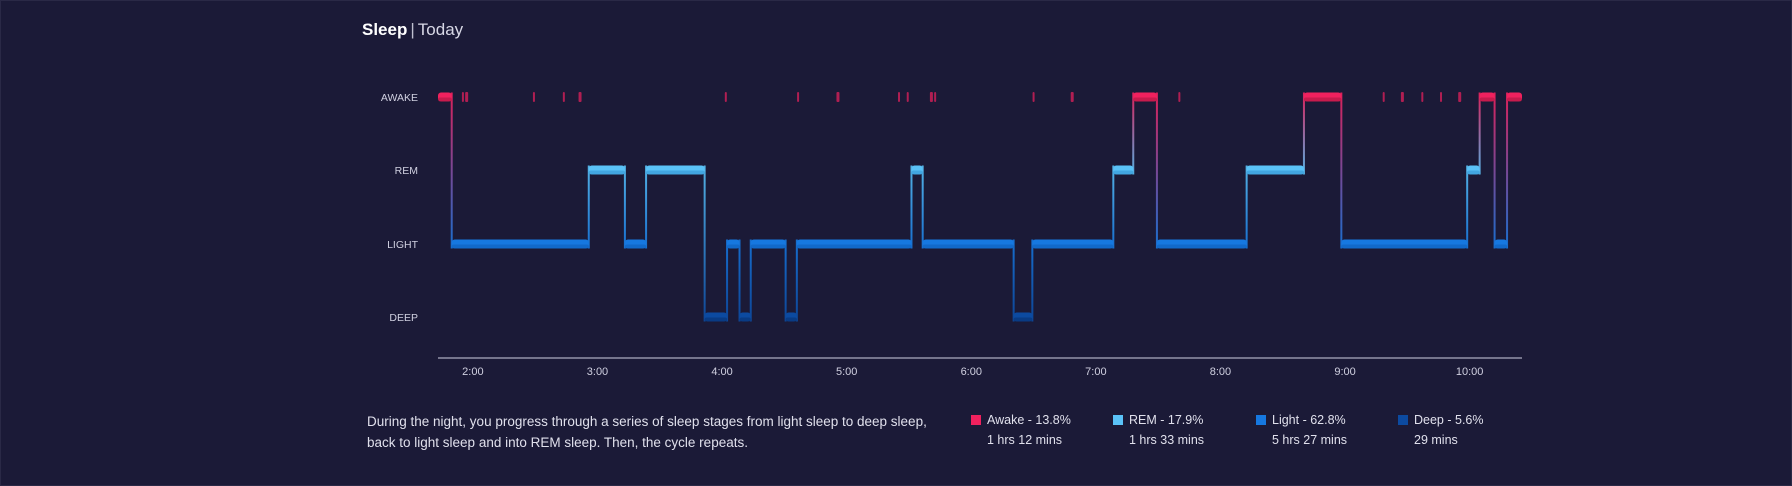 Image resolution: width=1792 pixels, height=486 pixels. I want to click on y-label-rem: REM, so click(406, 171).